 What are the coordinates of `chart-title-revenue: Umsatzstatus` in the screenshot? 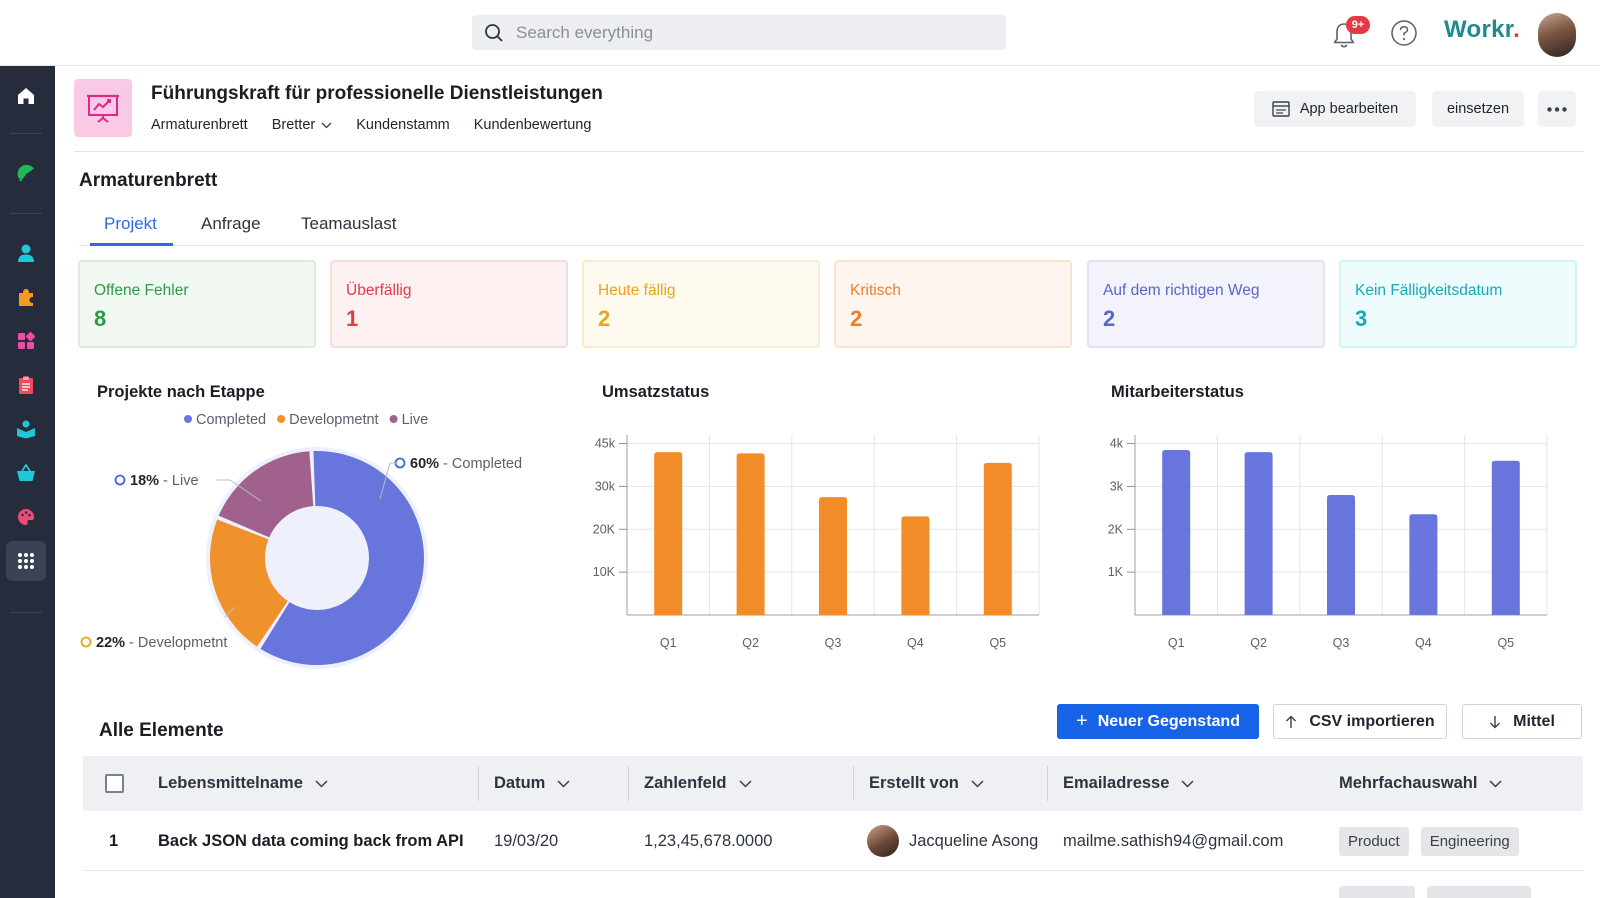 It's located at (656, 392).